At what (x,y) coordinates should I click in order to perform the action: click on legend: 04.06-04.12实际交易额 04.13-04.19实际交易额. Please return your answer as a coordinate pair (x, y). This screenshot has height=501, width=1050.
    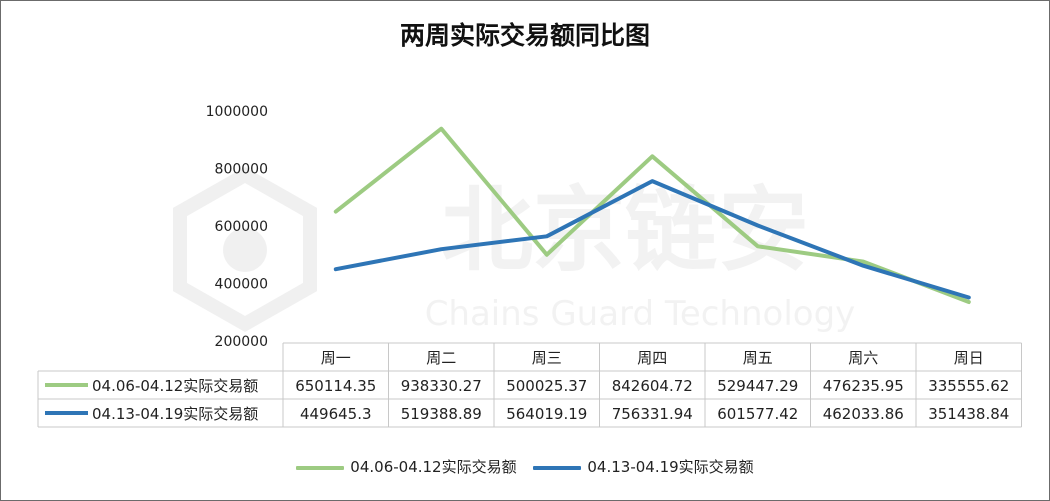
    Looking at the image, I should click on (525, 466).